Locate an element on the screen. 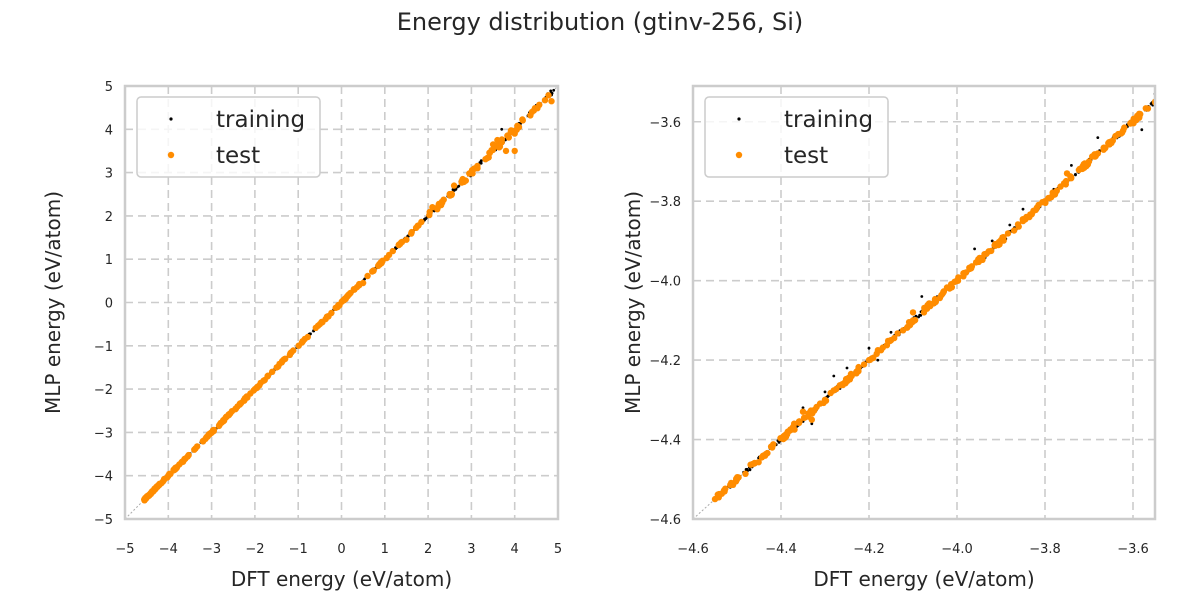 The image size is (1200, 600). x-tick-label: −1 is located at coordinates (298, 549).